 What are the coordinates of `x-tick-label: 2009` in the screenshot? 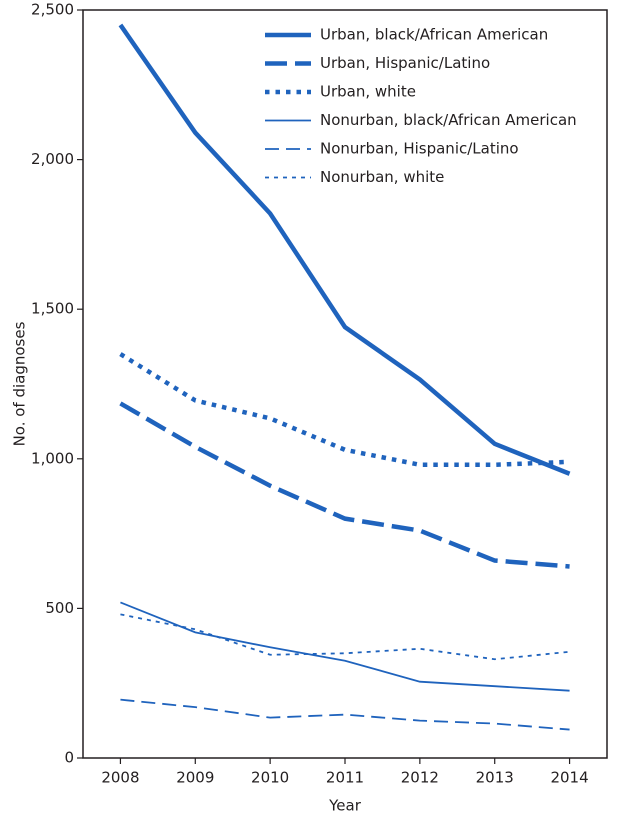 It's located at (195, 778).